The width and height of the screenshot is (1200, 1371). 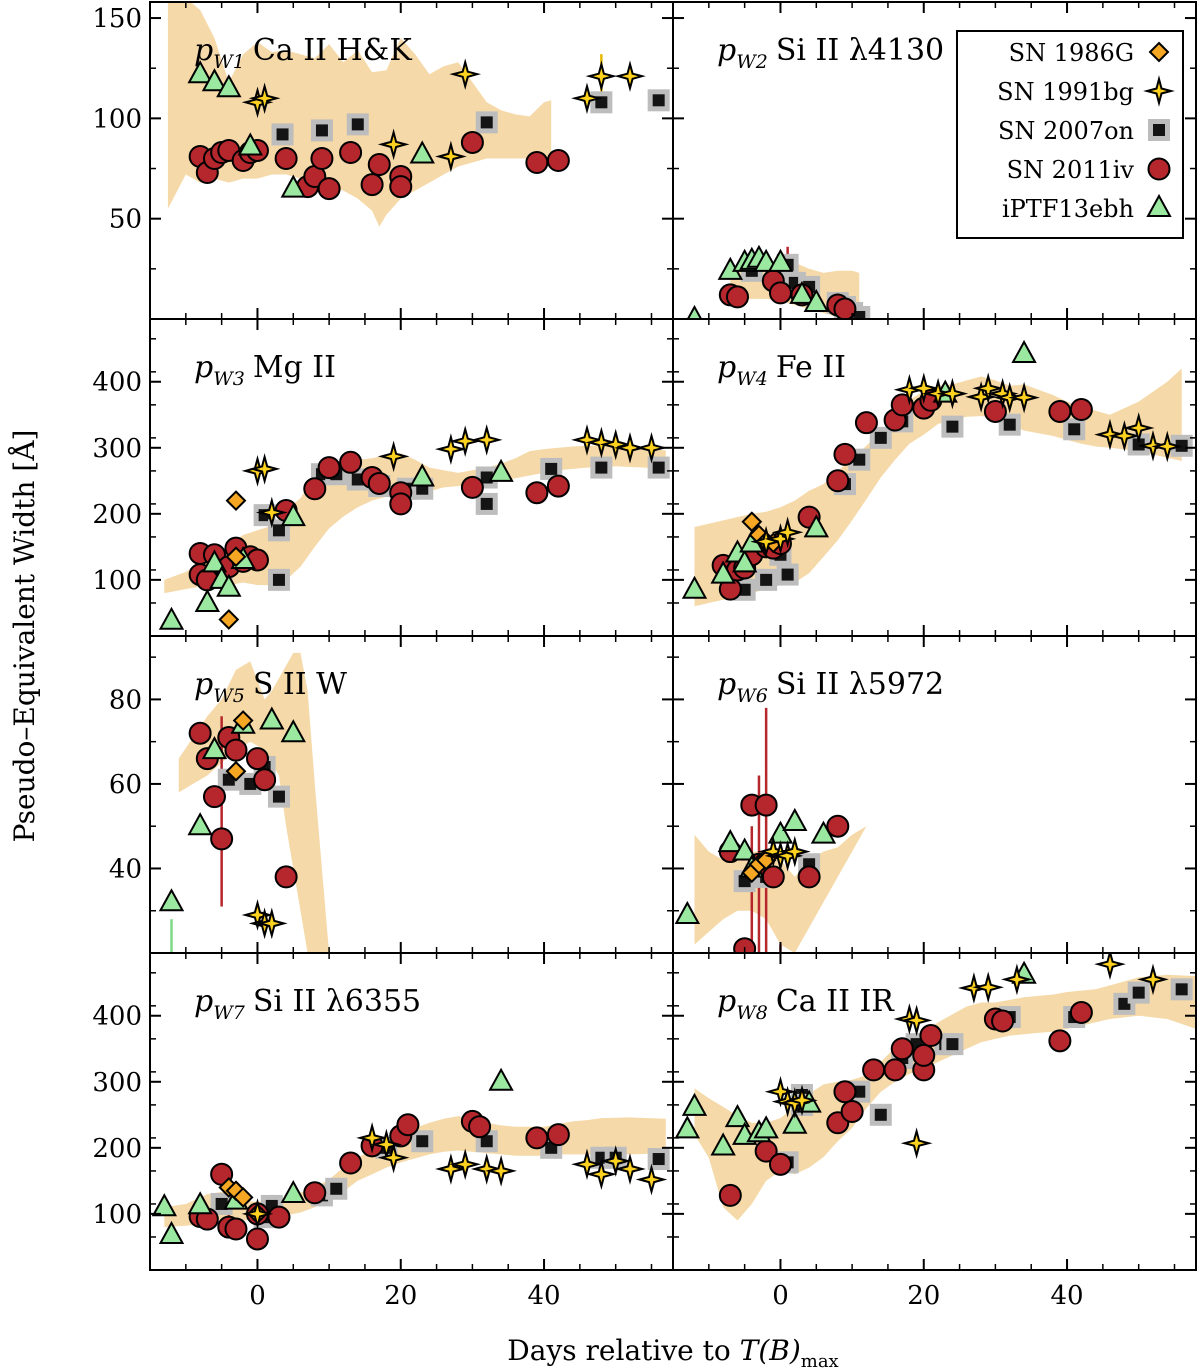 I want to click on panel-title-pW6: pW6 Si II λ5972, so click(x=830, y=687).